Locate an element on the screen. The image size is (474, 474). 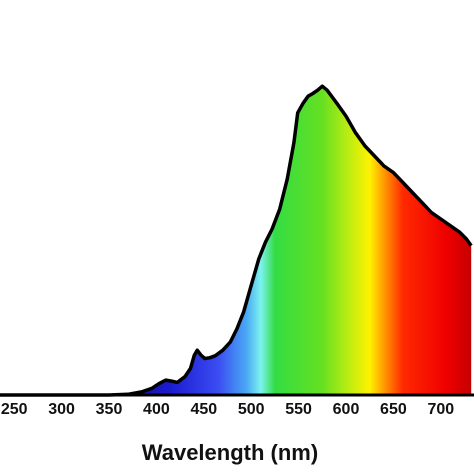
x-tick-label: 400 is located at coordinates (156, 409).